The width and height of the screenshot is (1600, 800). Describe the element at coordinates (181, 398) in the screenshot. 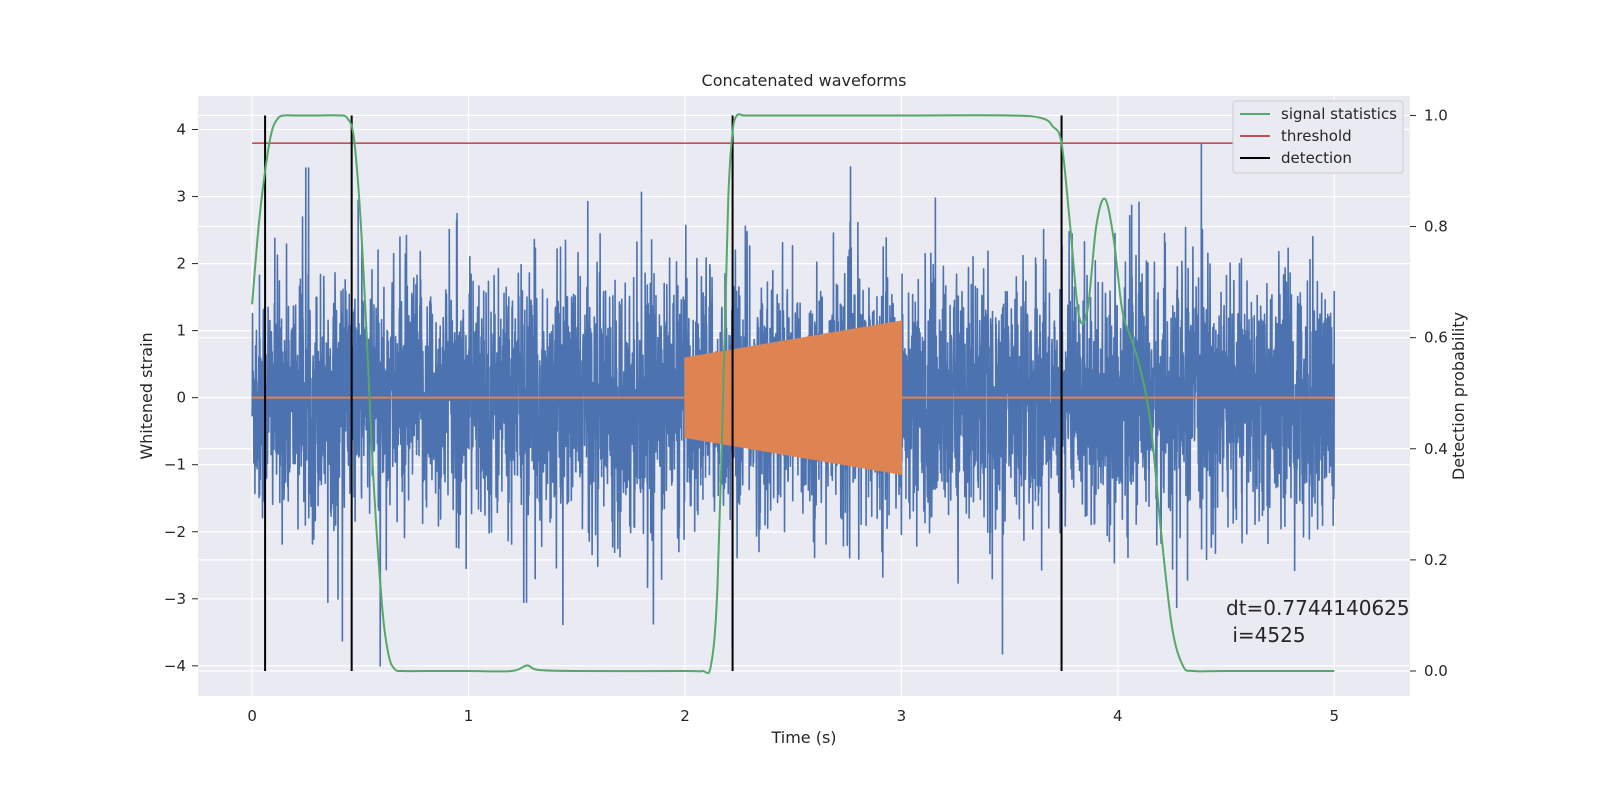

I see `y-tick-label: 0` at that location.